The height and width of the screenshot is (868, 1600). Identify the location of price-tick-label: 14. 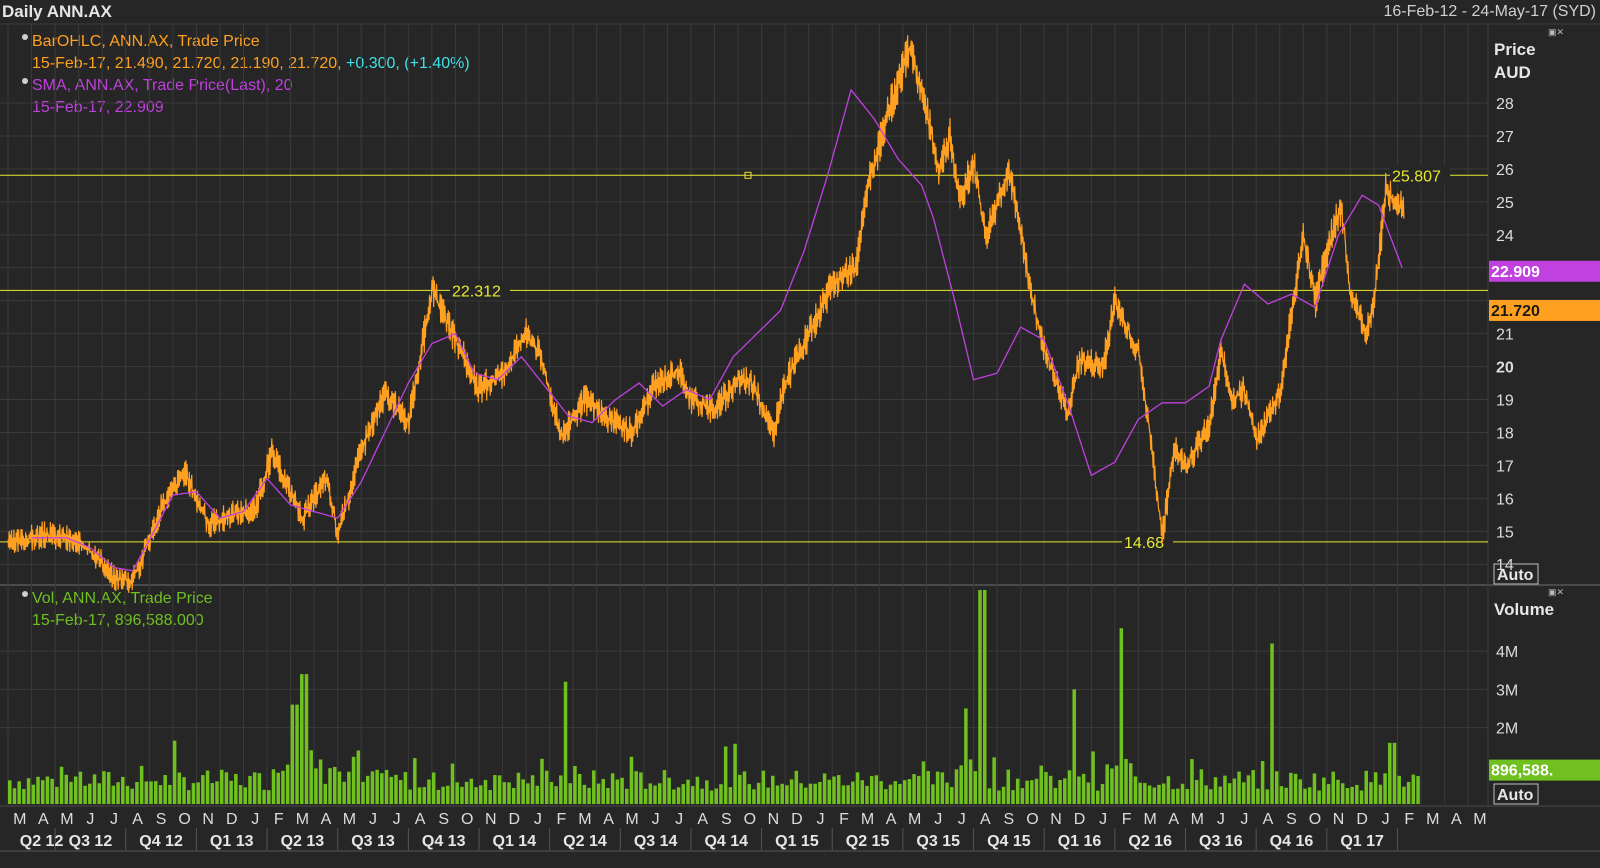
(1505, 565).